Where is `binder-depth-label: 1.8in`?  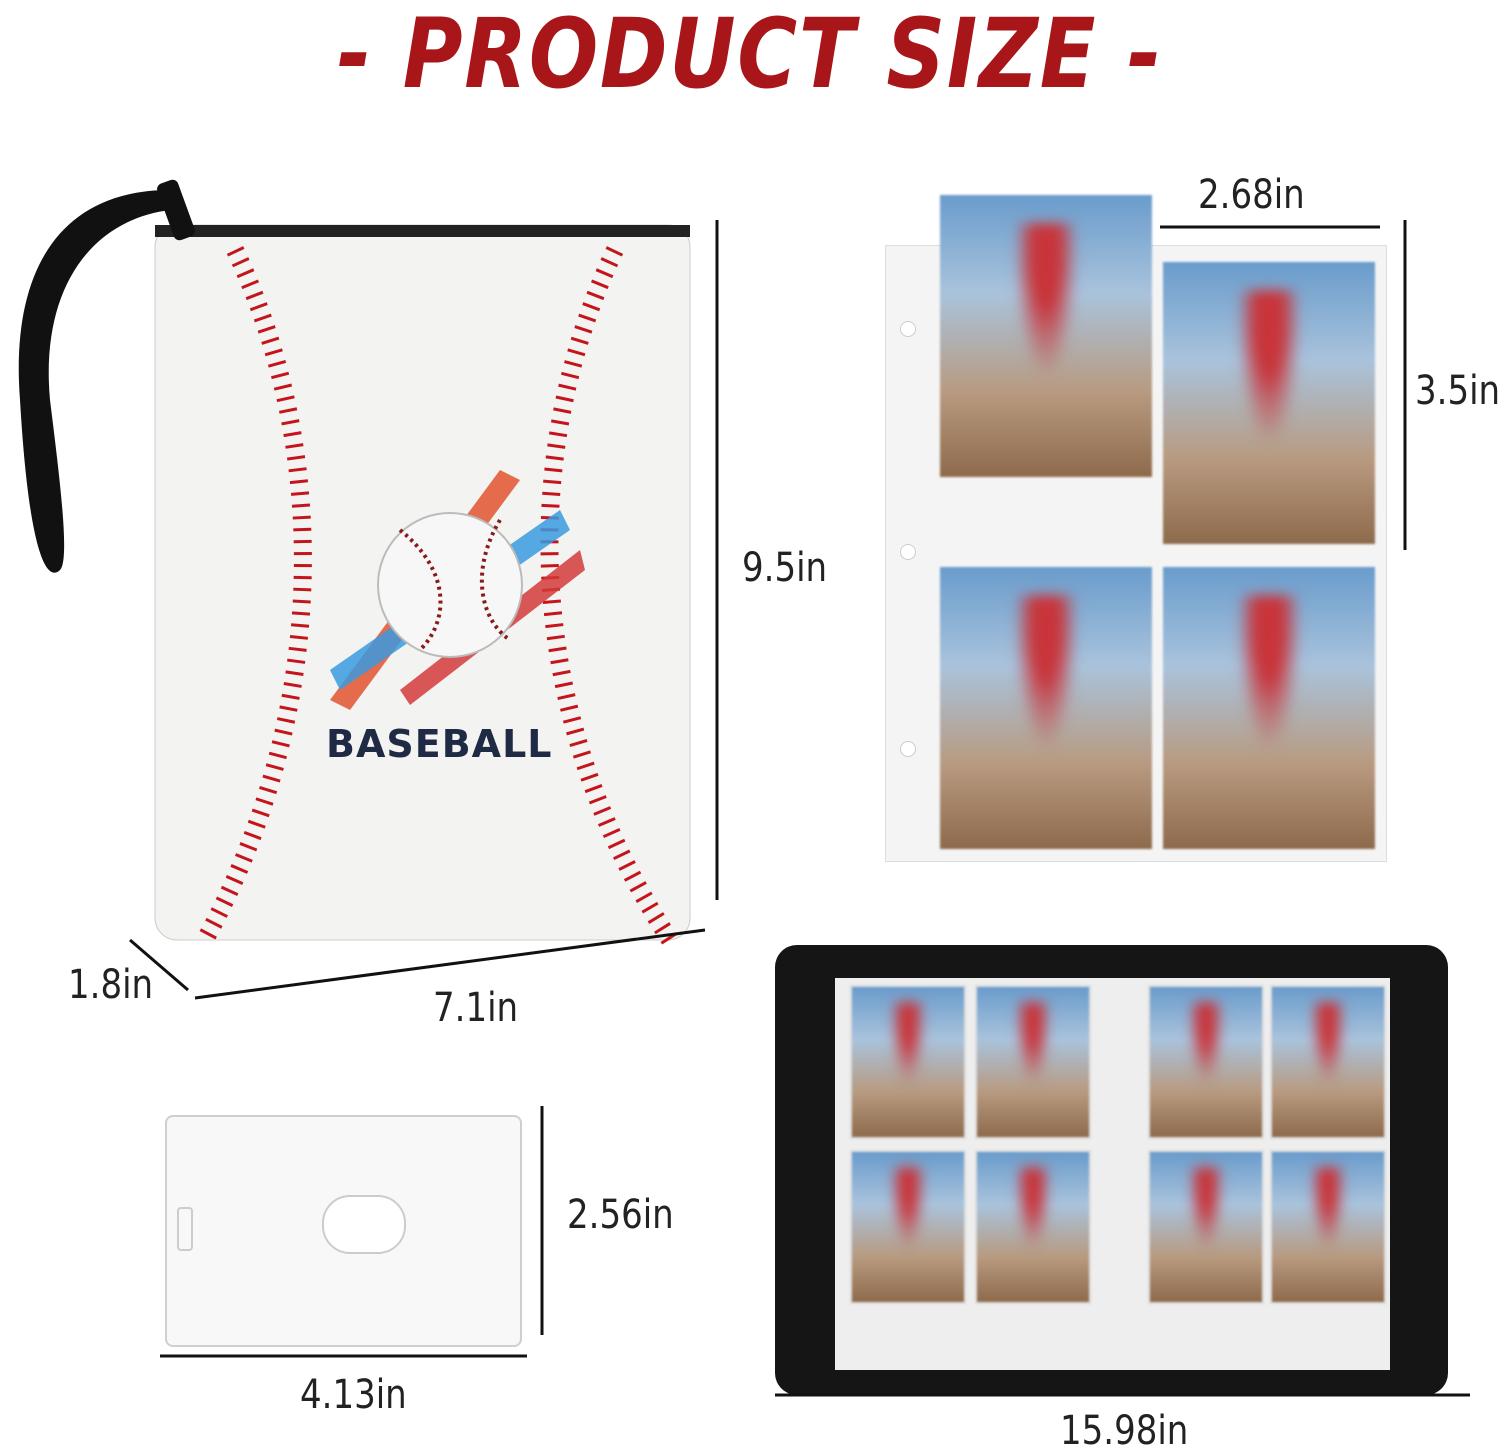
binder-depth-label: 1.8in is located at coordinates (111, 985).